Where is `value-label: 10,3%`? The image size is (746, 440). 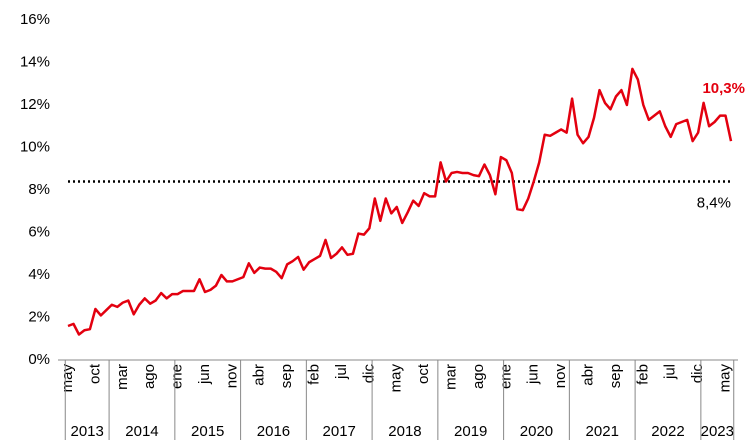
value-label: 10,3% is located at coordinates (723, 88).